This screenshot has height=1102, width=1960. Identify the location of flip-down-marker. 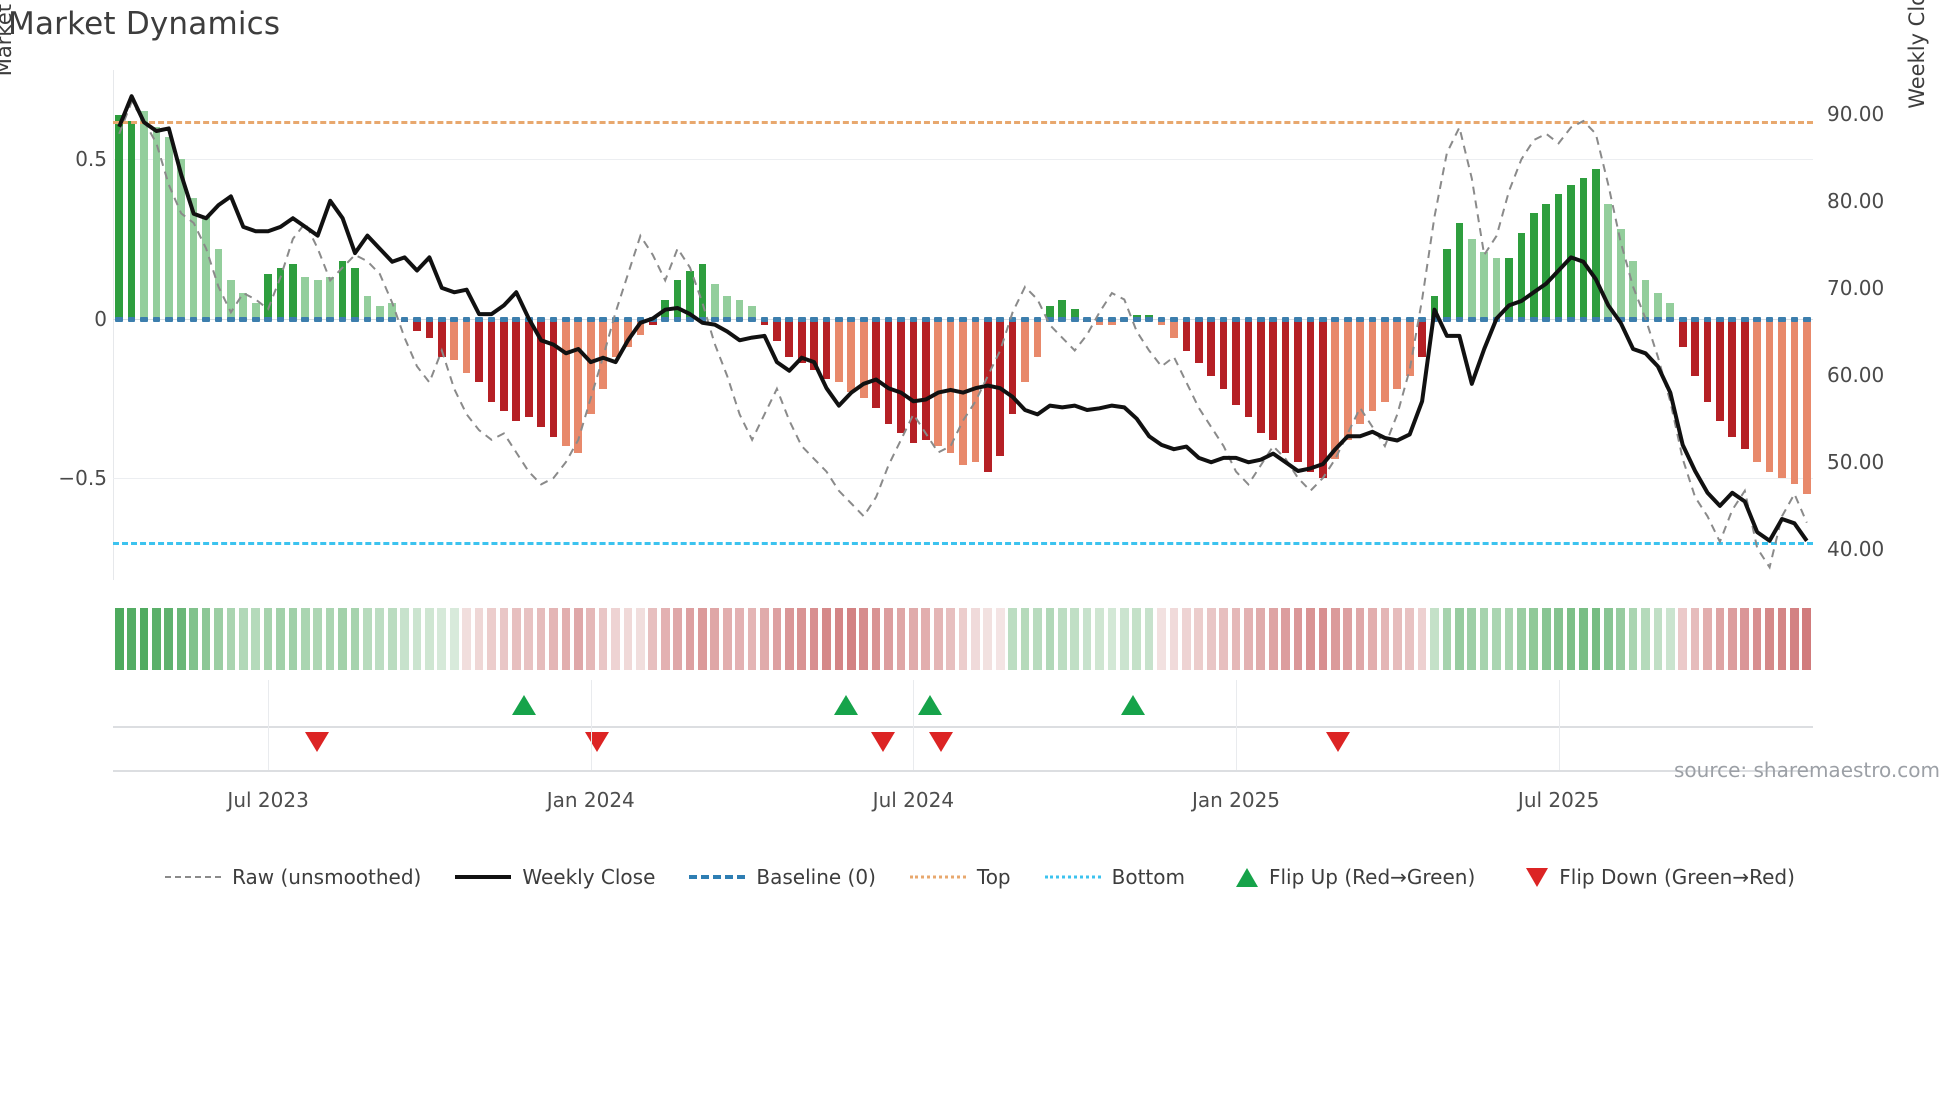
(1338, 742).